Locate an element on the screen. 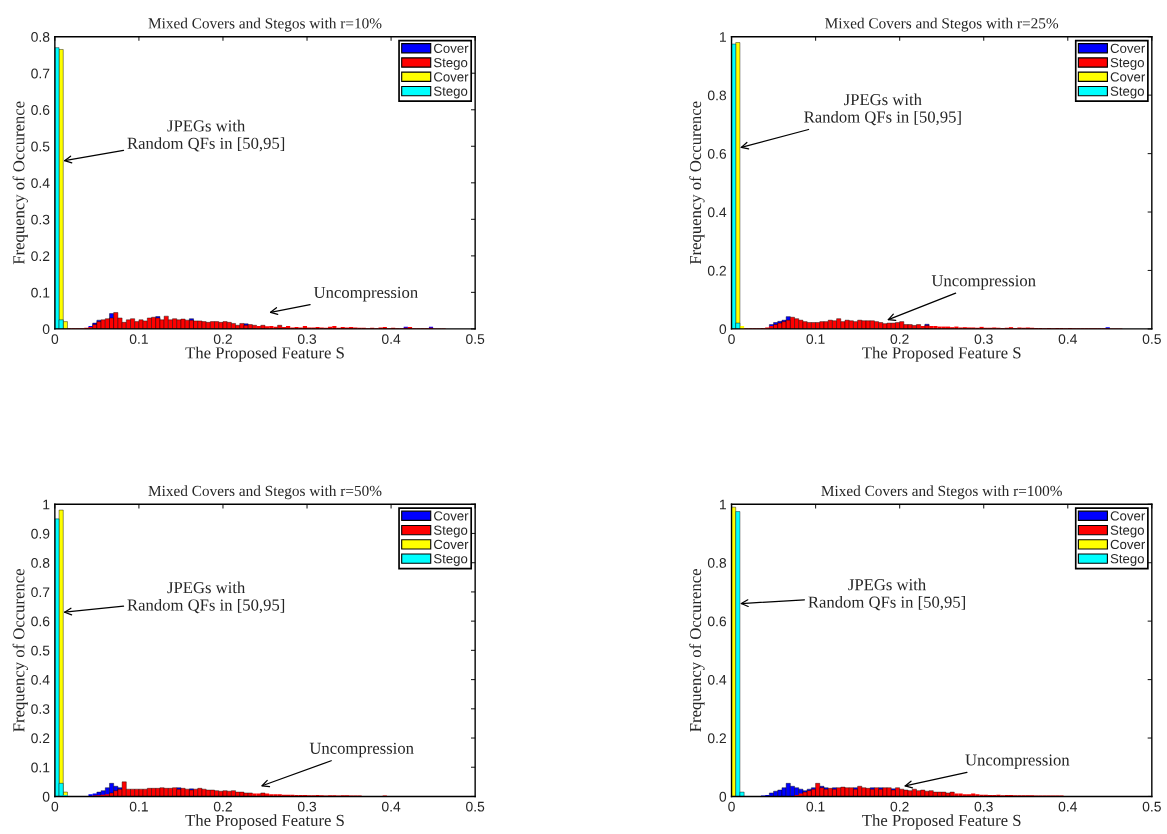 The height and width of the screenshot is (834, 1167). y-tick-label: 0.9 is located at coordinates (40, 533).